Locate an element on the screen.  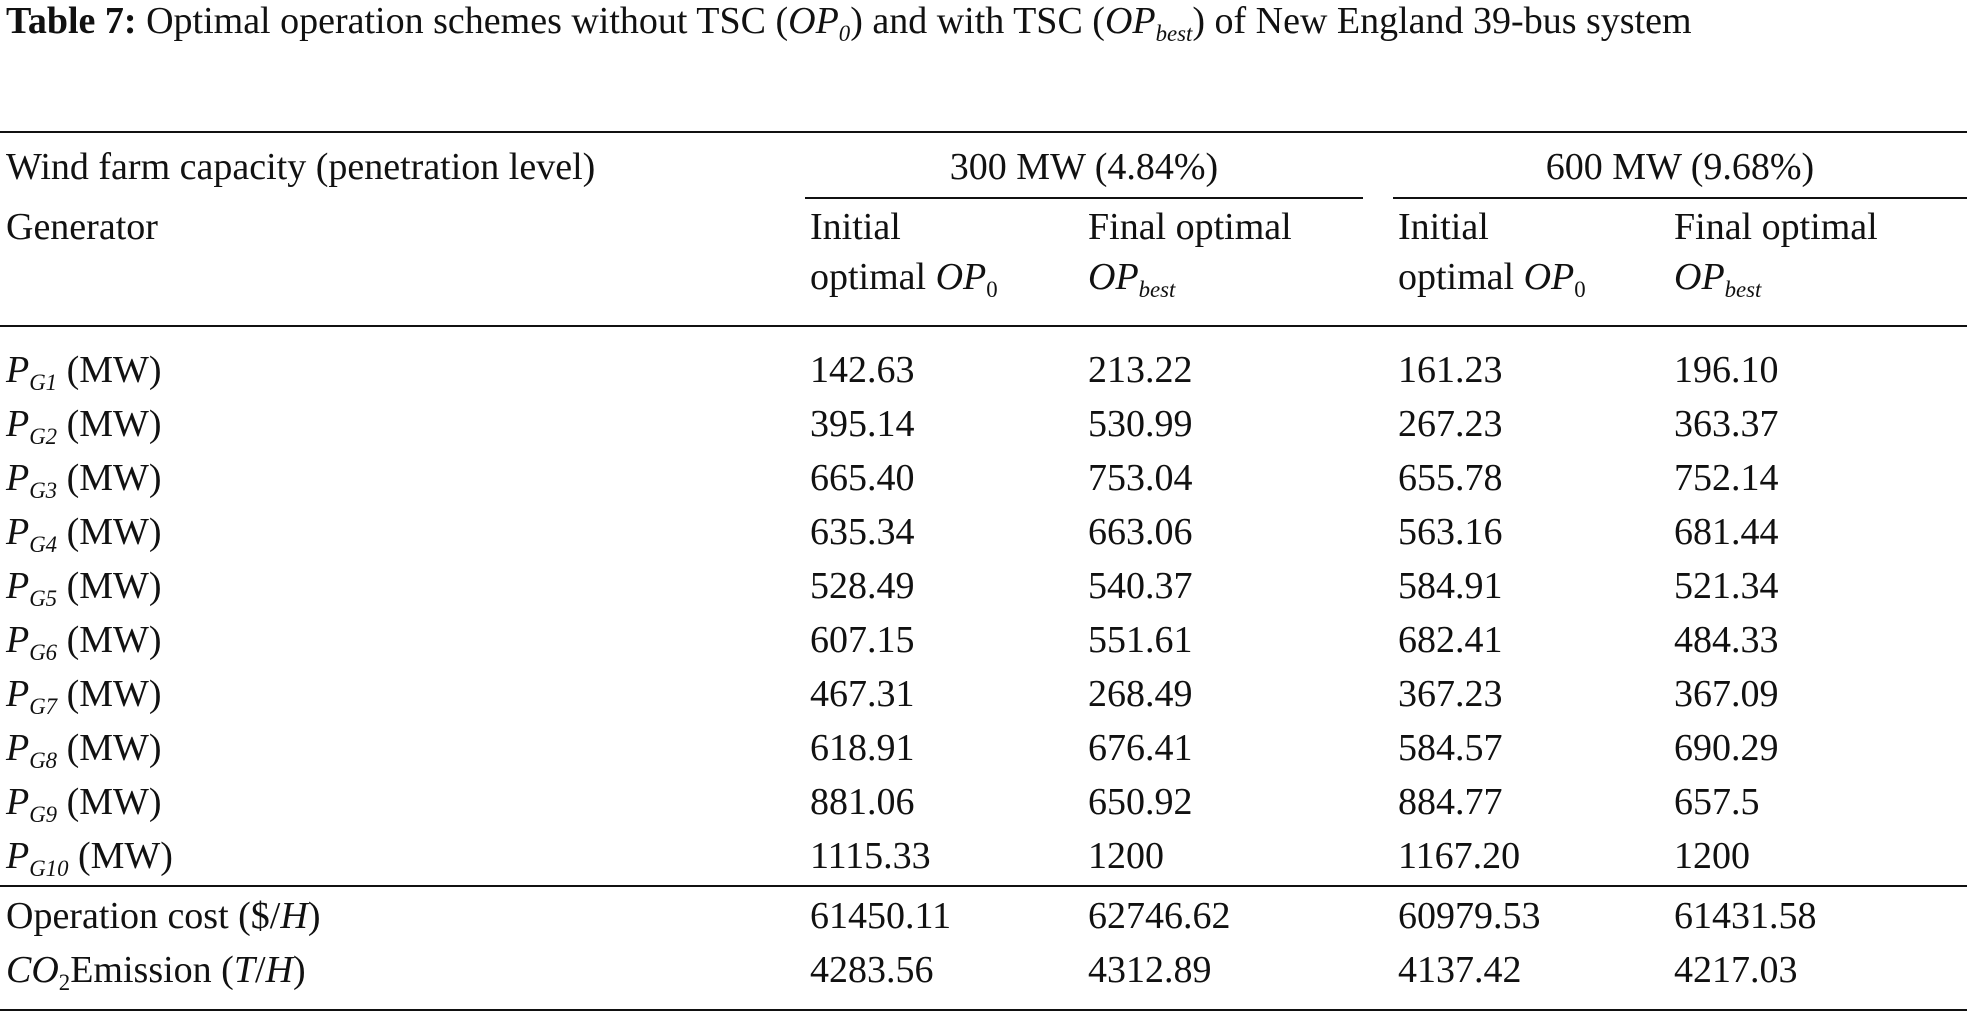
caption-text-3: ) of New England 39-bus system is located at coordinates (1442, 21).